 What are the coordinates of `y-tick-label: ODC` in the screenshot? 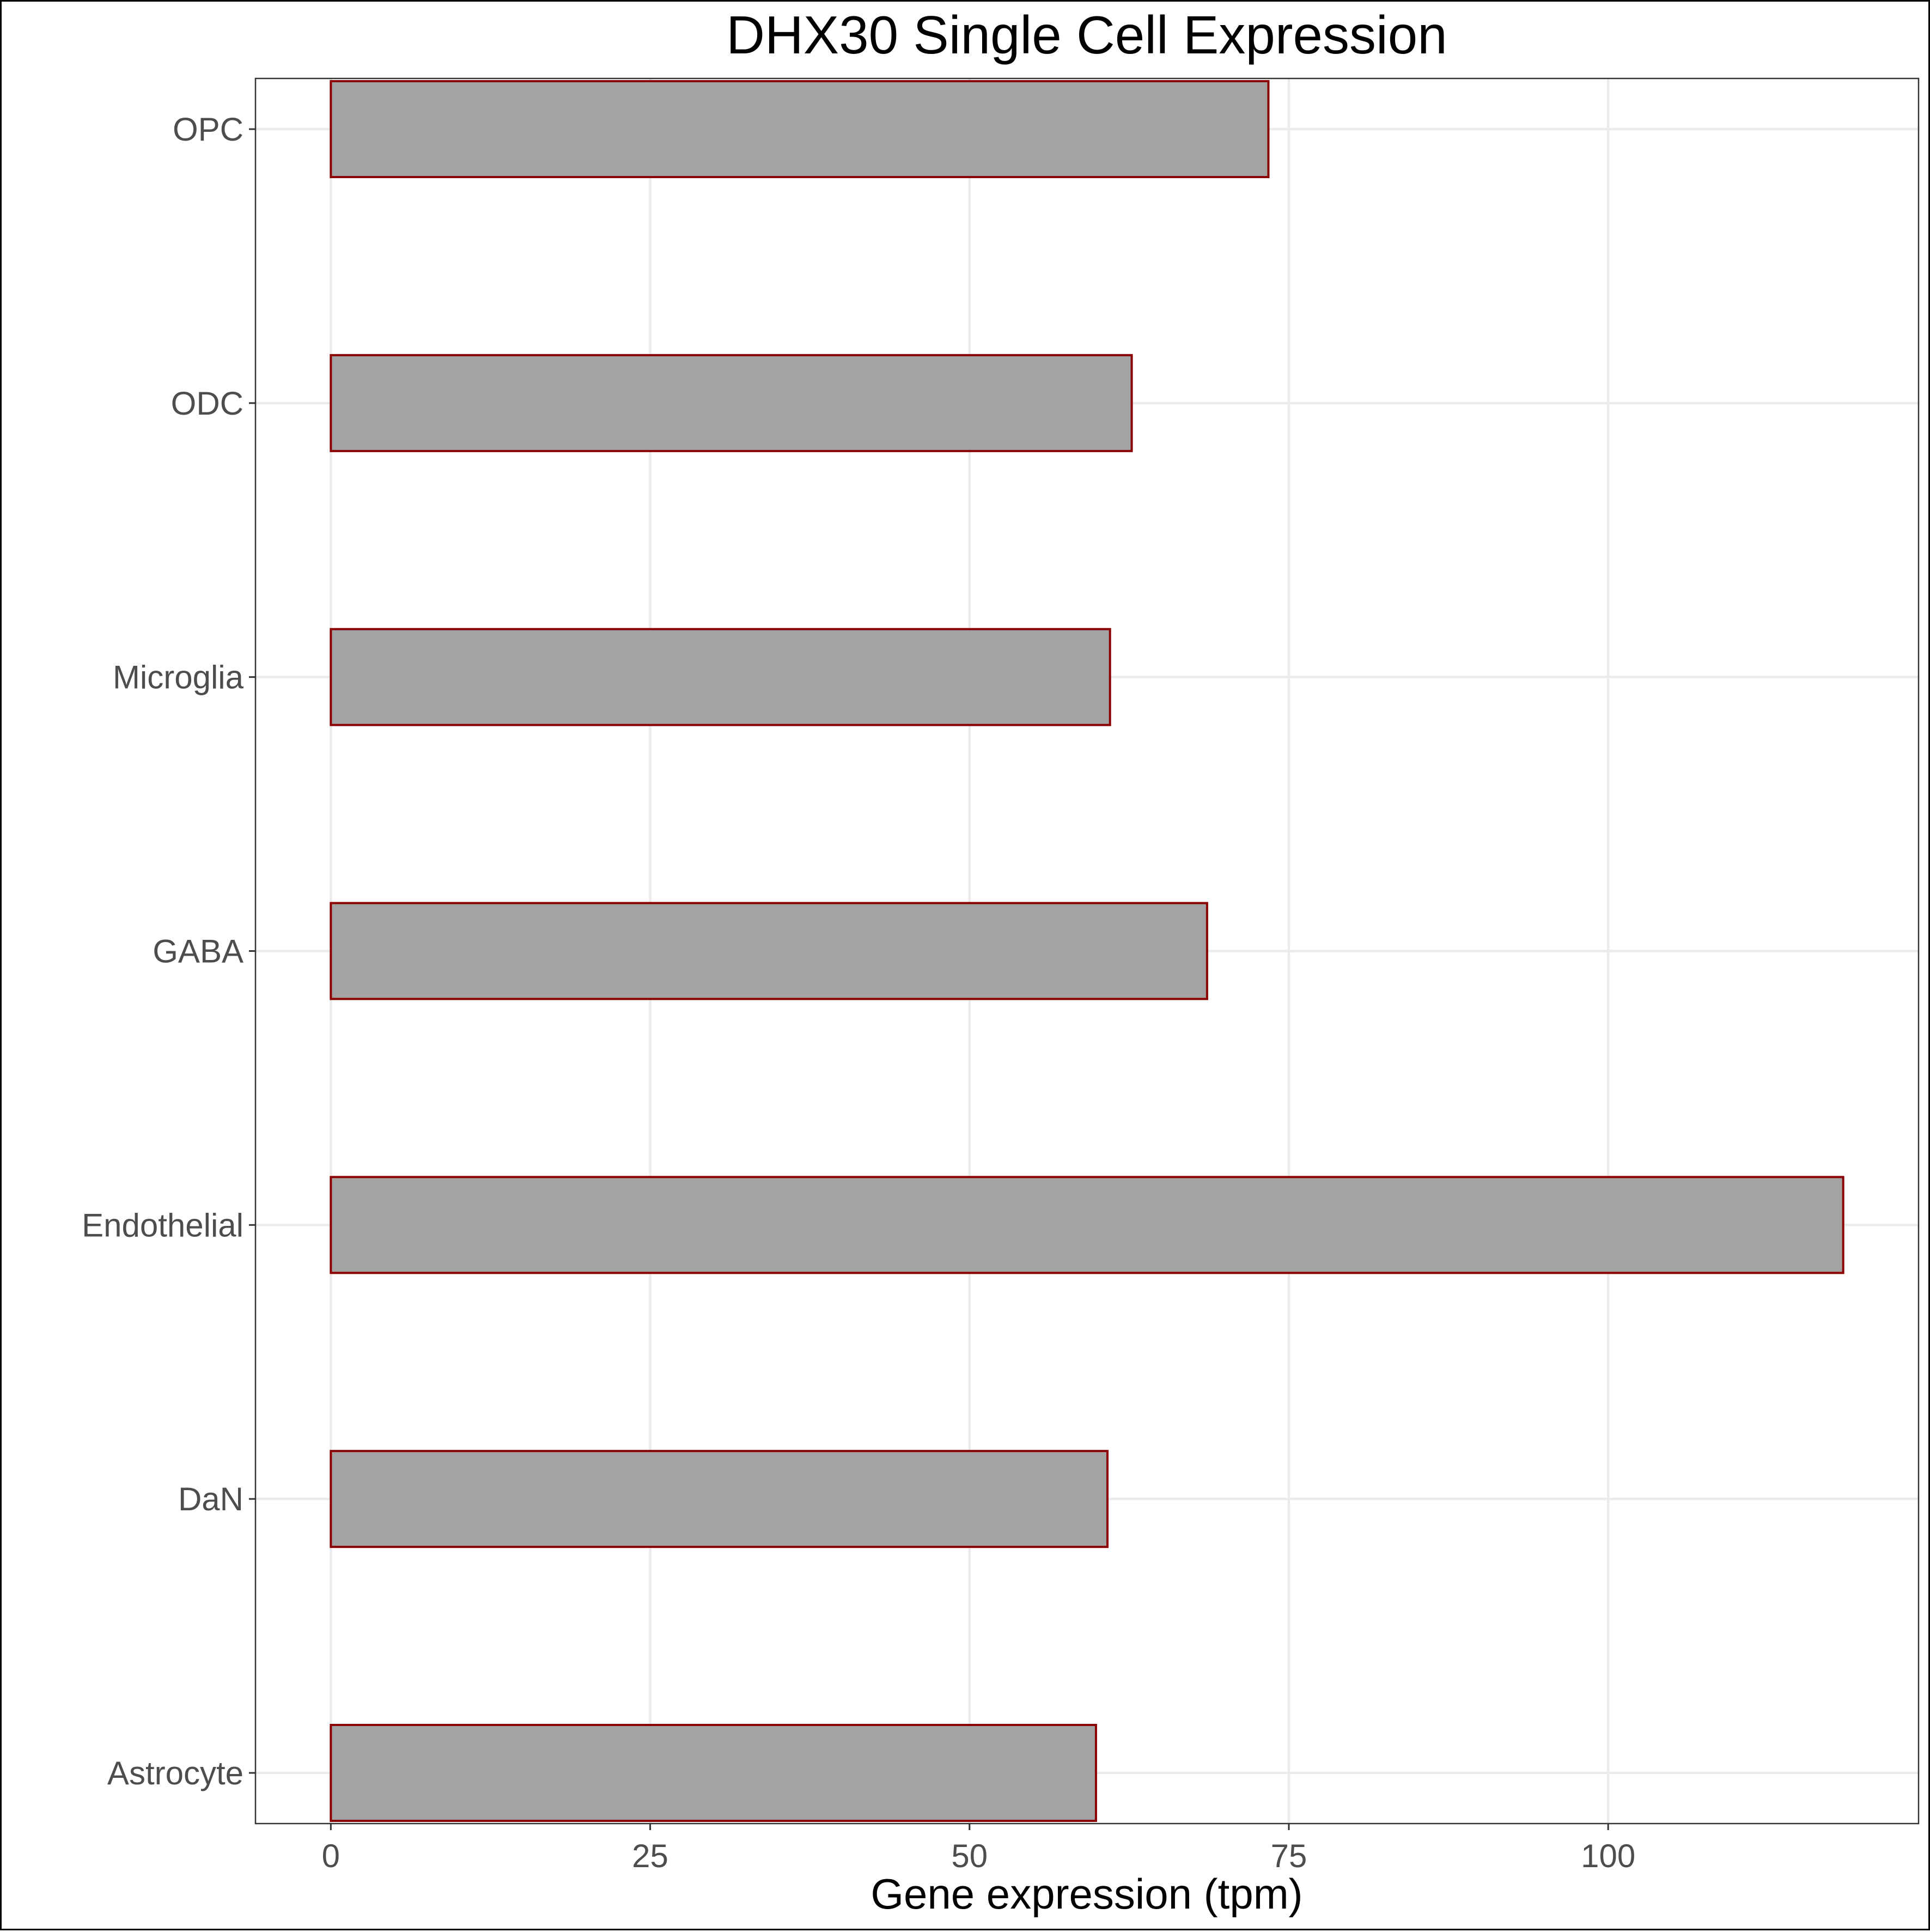 It's located at (207, 403).